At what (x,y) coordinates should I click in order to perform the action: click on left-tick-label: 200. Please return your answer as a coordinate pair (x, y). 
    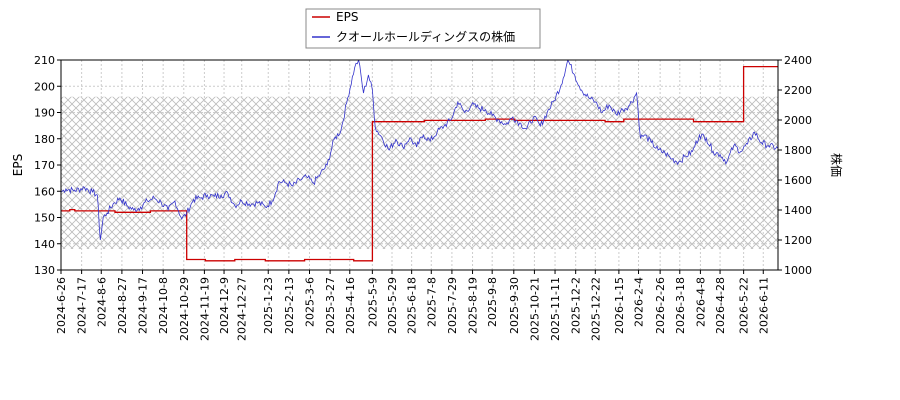
    Looking at the image, I should click on (44, 86).